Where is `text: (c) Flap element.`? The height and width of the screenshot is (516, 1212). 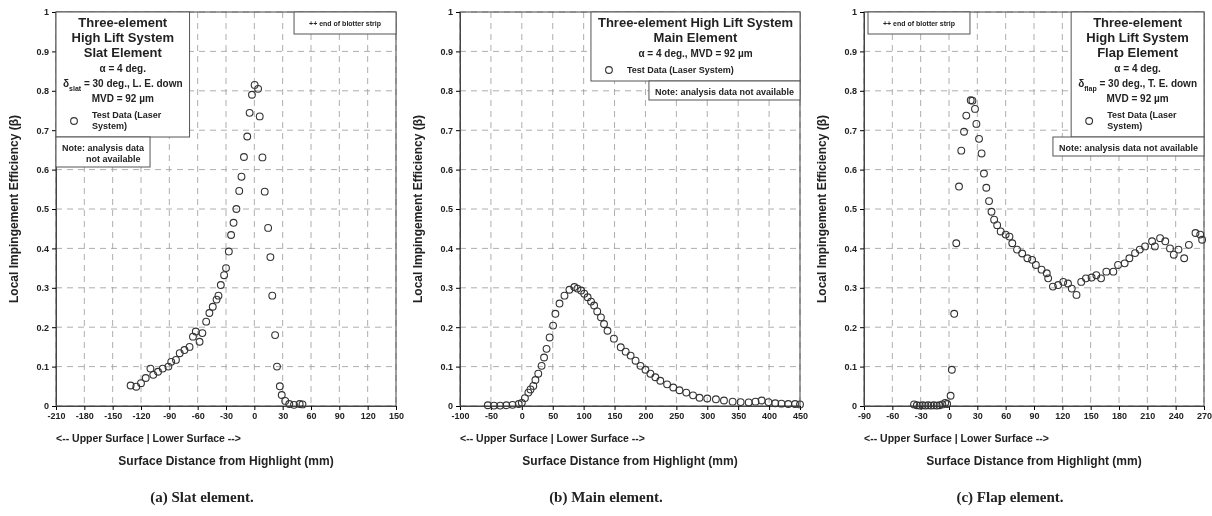
text: (c) Flap element. is located at coordinates (1010, 497).